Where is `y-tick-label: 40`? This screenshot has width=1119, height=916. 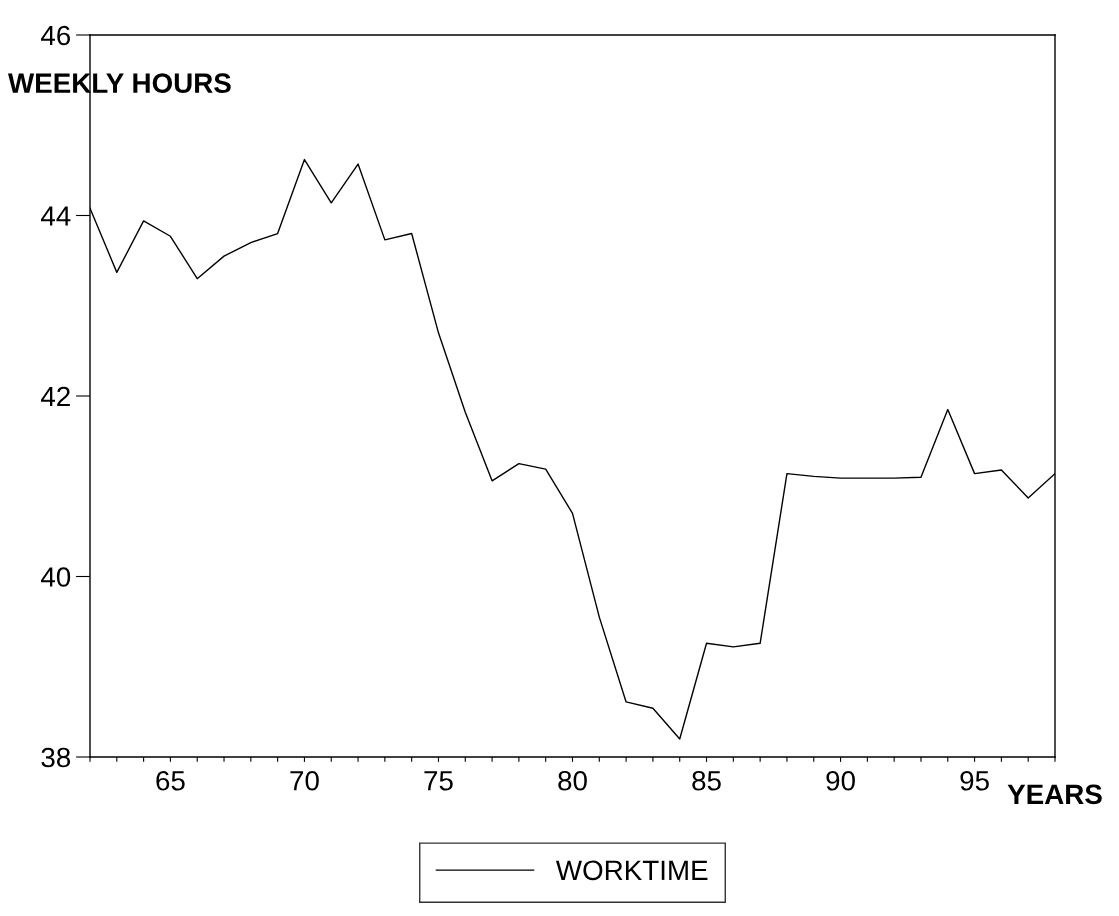
y-tick-label: 40 is located at coordinates (55, 577).